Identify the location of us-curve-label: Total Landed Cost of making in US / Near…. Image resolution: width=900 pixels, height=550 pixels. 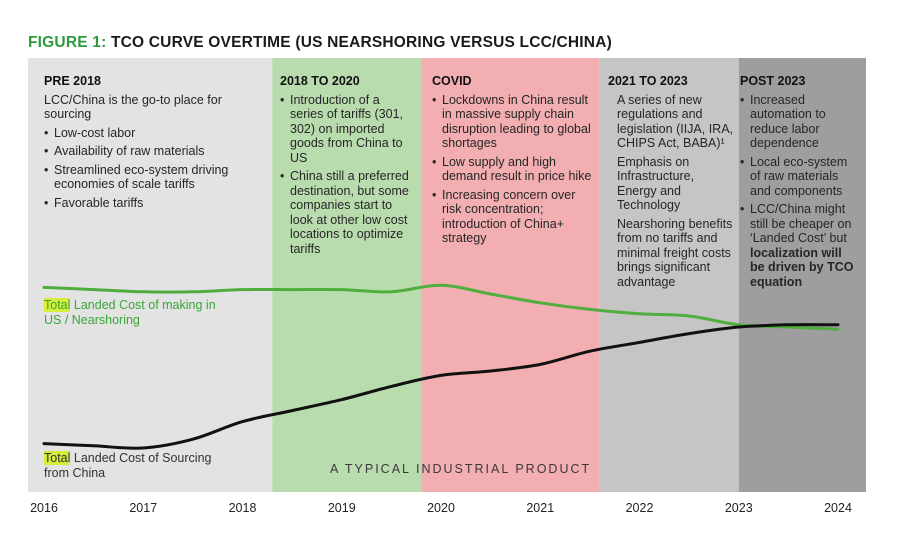
(134, 313).